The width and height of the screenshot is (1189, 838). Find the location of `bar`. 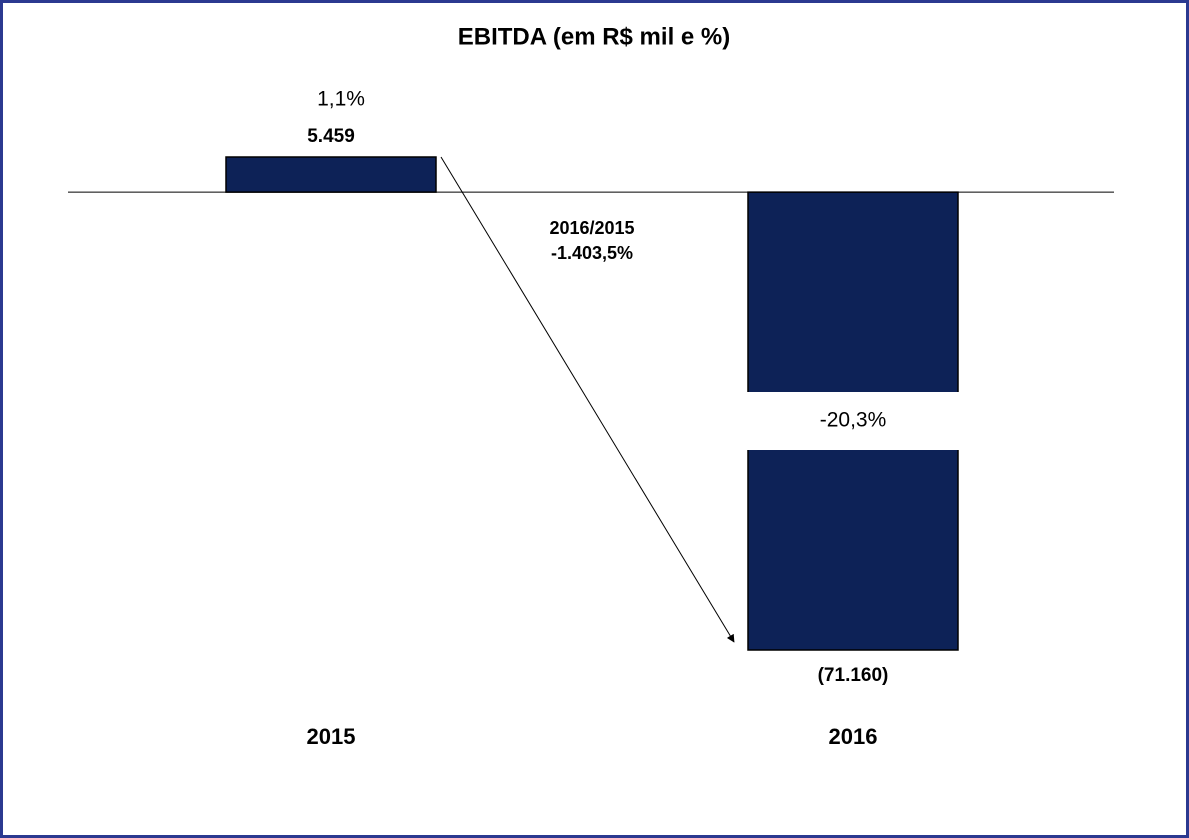

bar is located at coordinates (331, 174).